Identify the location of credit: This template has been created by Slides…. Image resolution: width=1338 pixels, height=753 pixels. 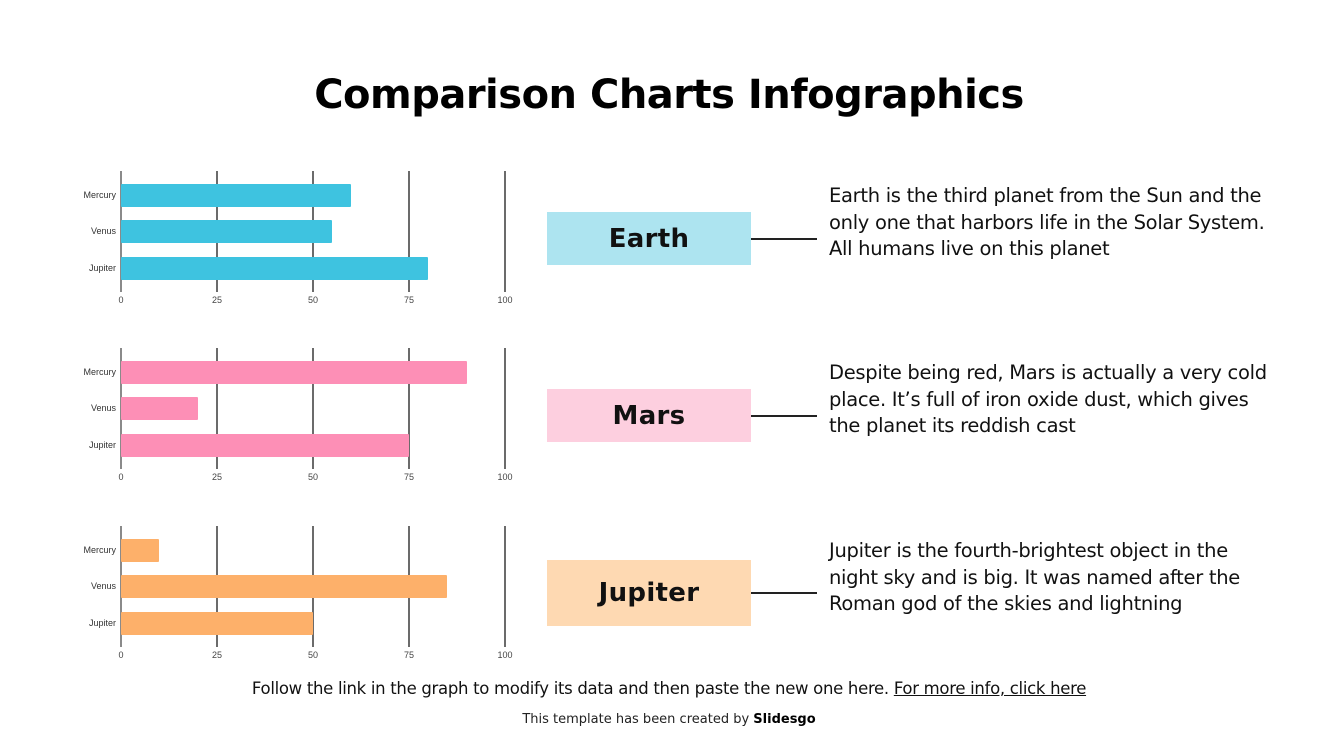
(669, 719).